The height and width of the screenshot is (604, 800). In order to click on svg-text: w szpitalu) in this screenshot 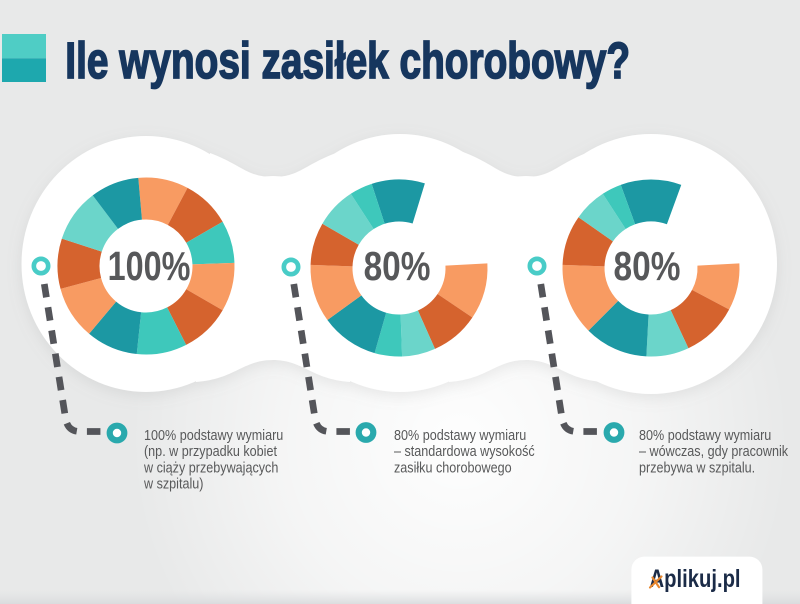, I will do `click(173, 483)`.